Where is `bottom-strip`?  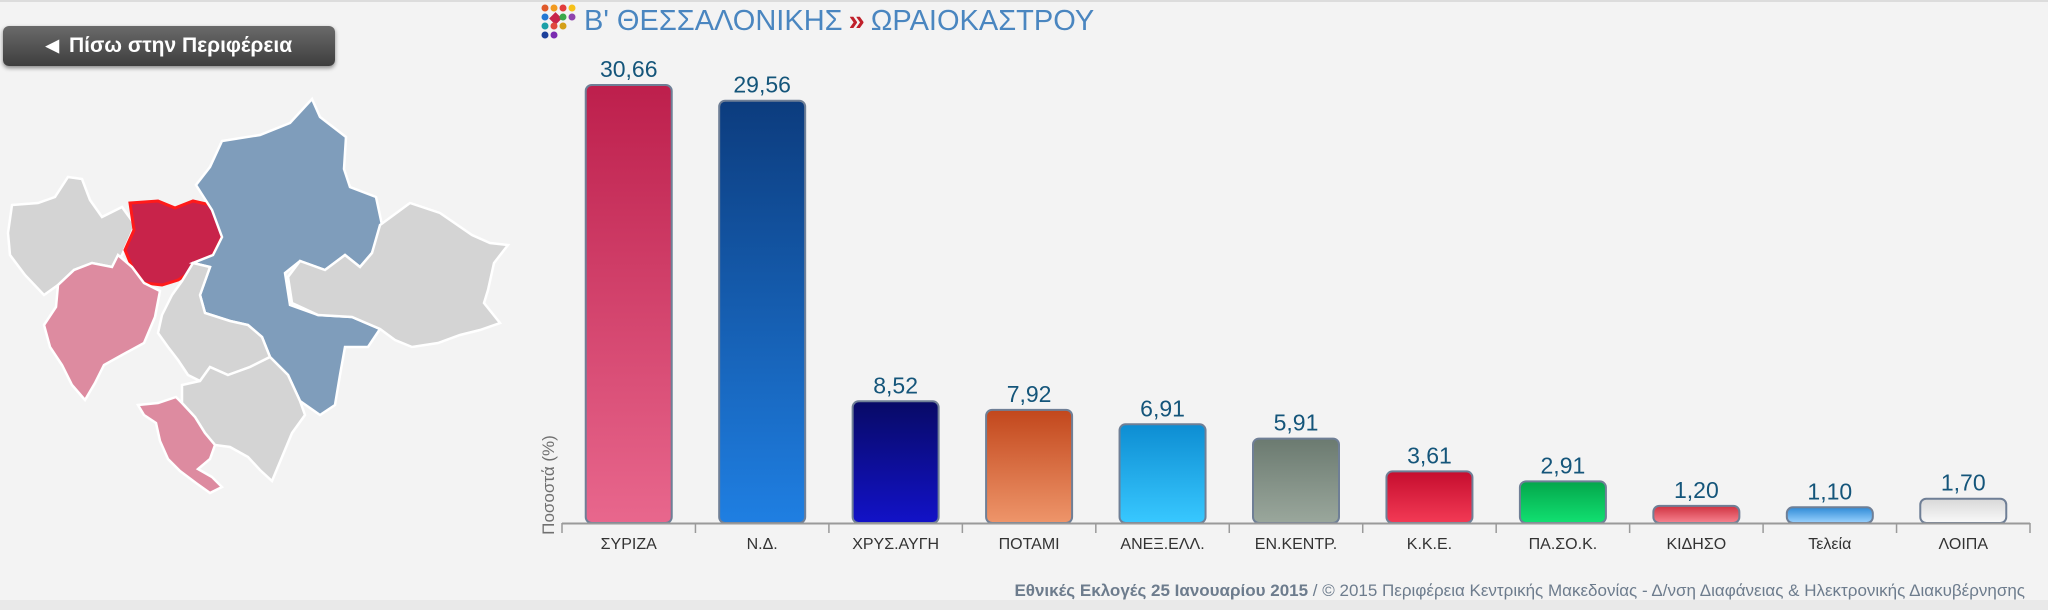 bottom-strip is located at coordinates (1024, 605).